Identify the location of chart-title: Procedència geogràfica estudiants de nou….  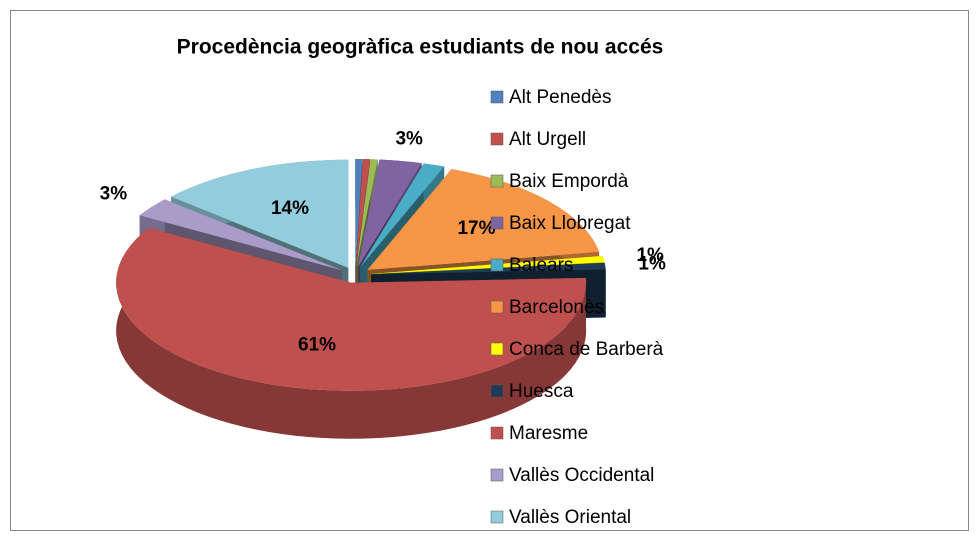
(420, 47).